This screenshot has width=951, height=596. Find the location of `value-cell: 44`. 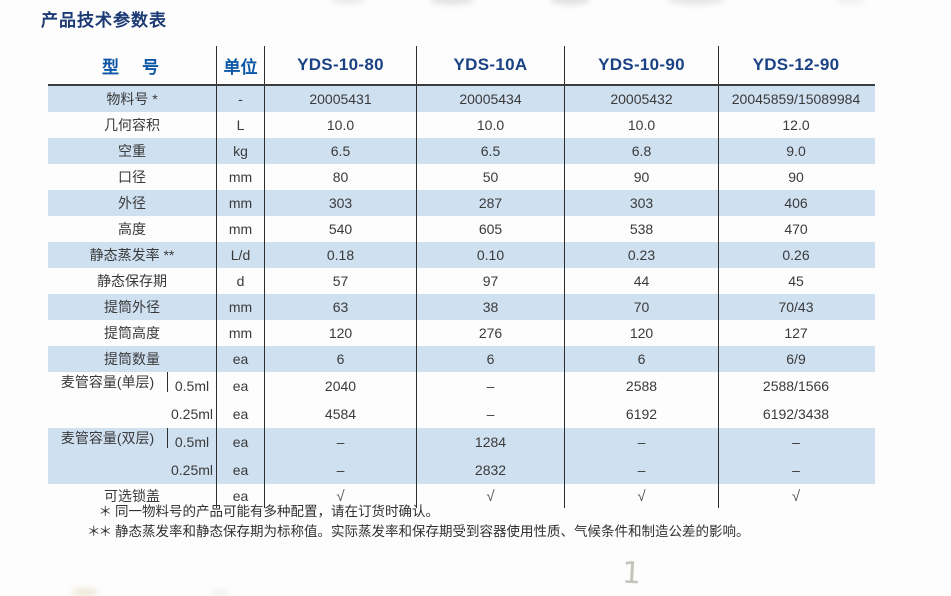

value-cell: 44 is located at coordinates (642, 281).